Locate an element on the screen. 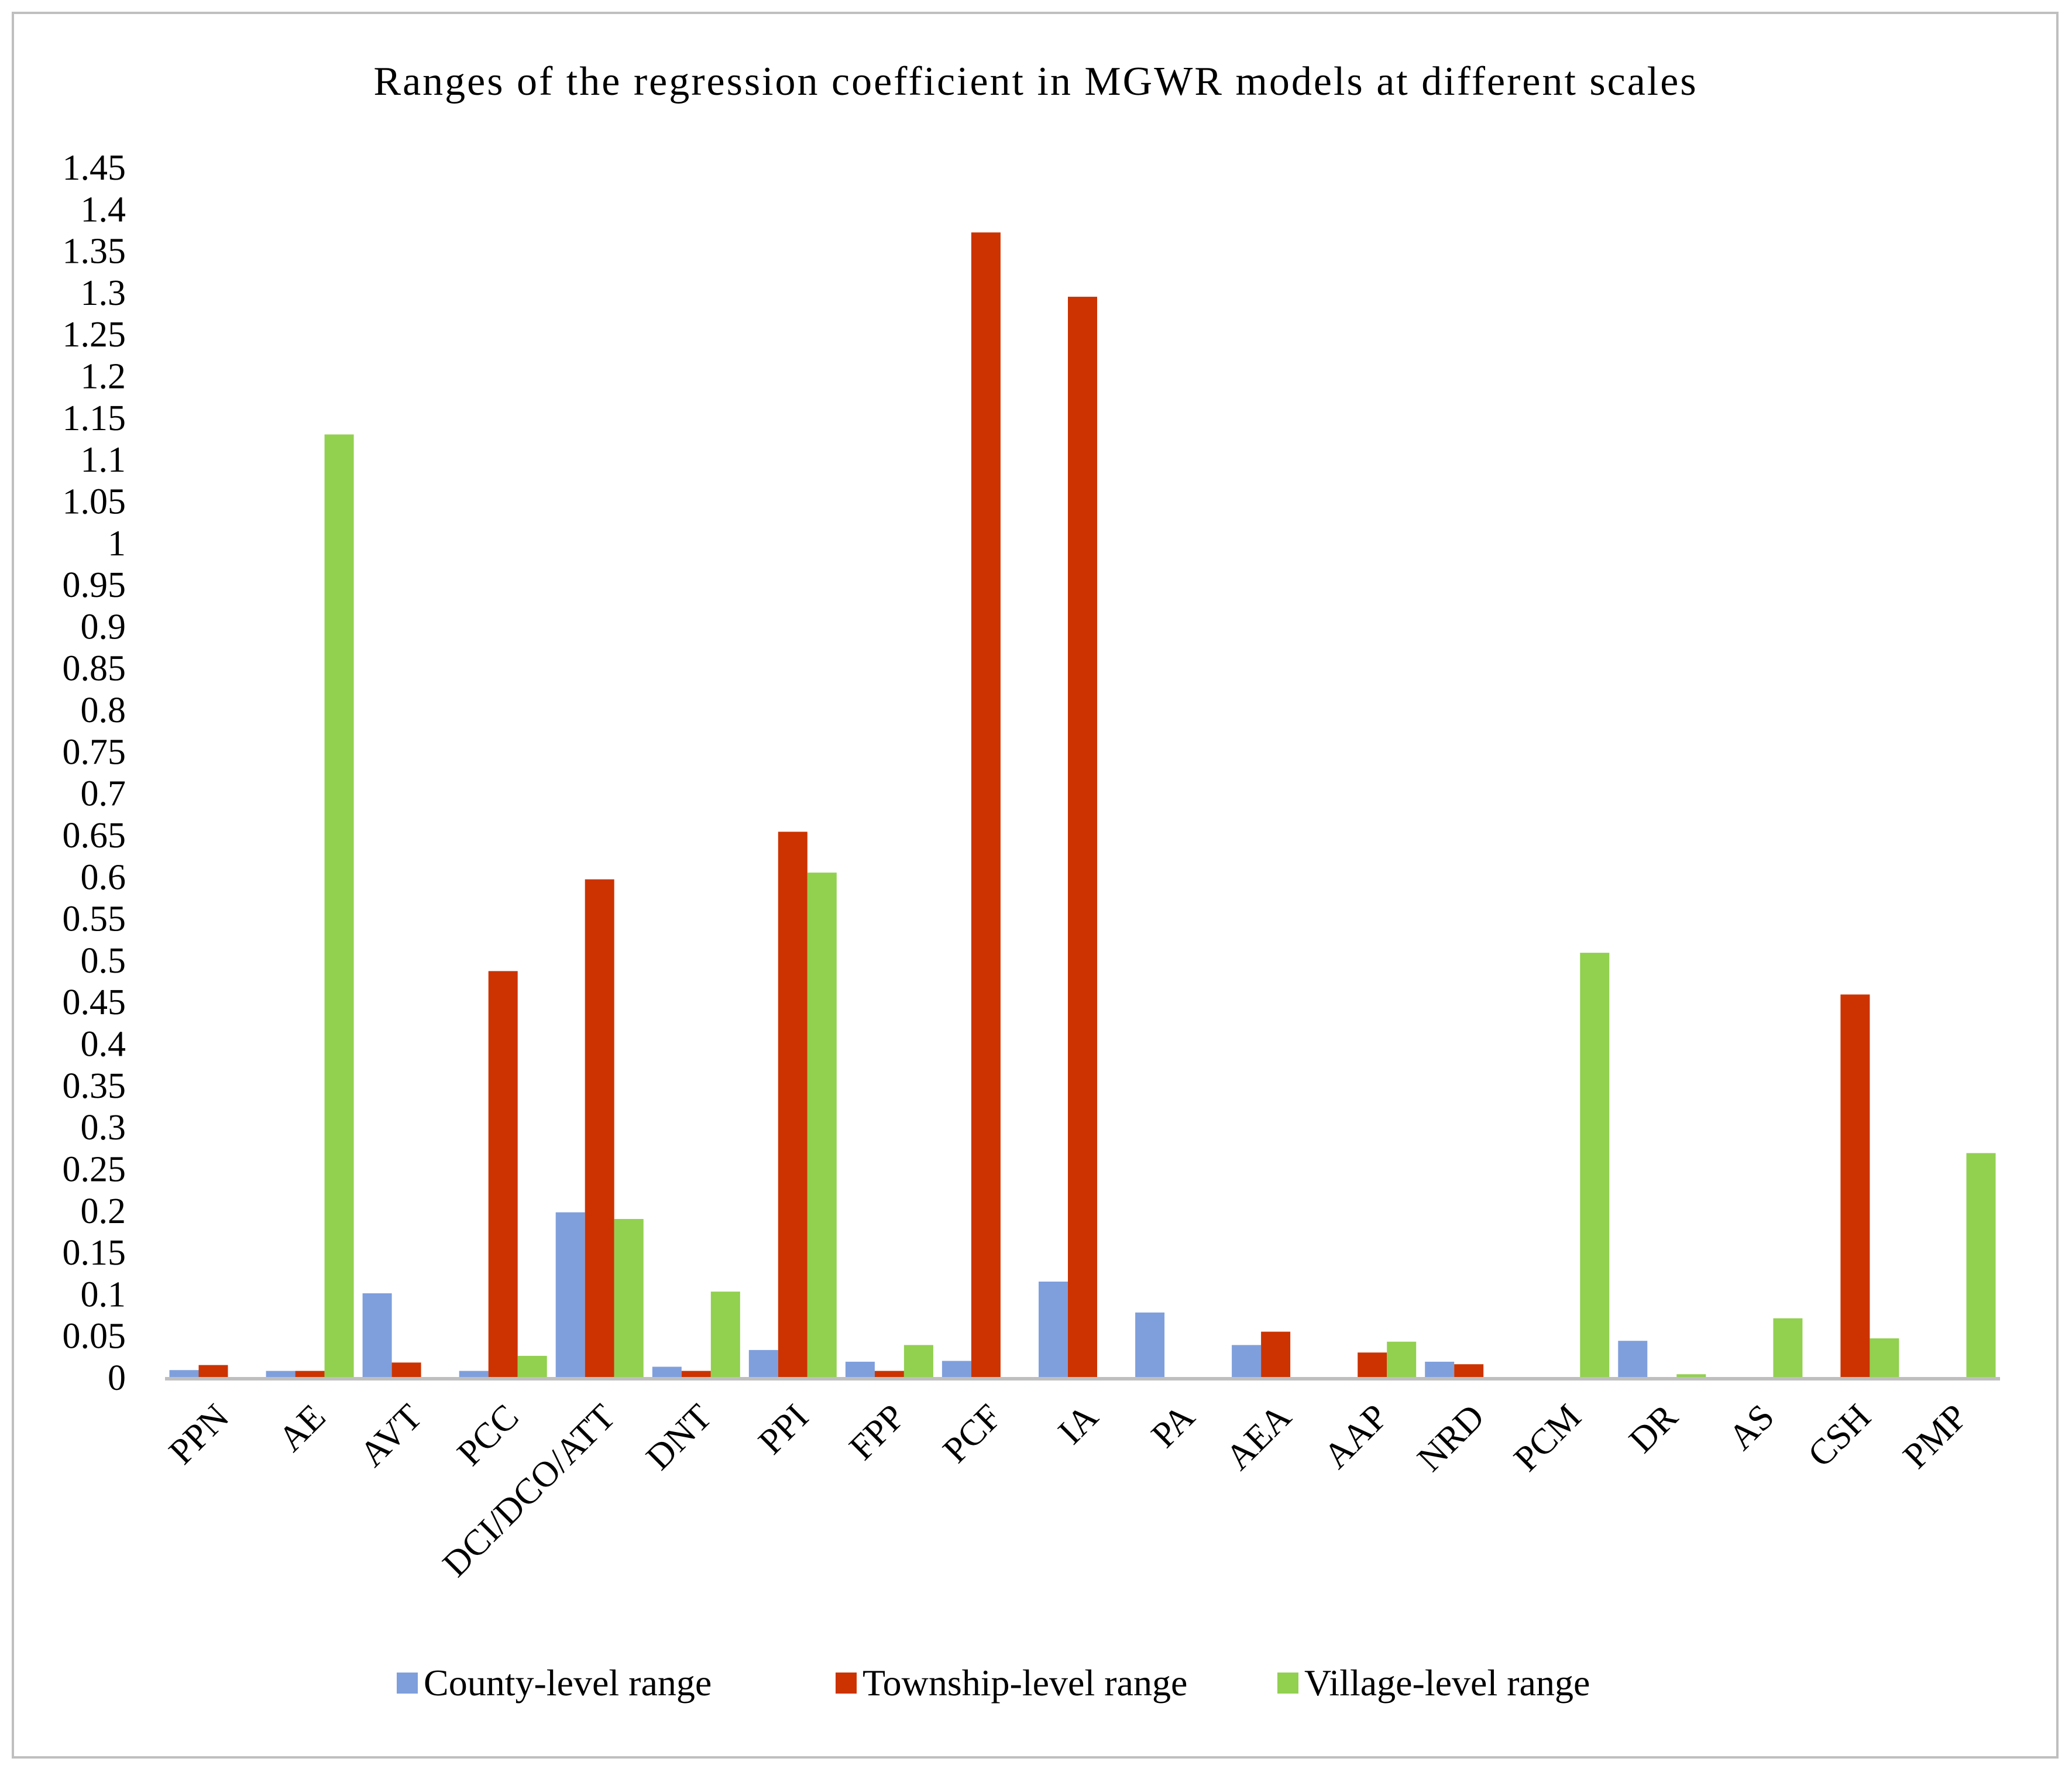 The width and height of the screenshot is (2072, 1772). bar-csh-s2 is located at coordinates (1885, 1358).